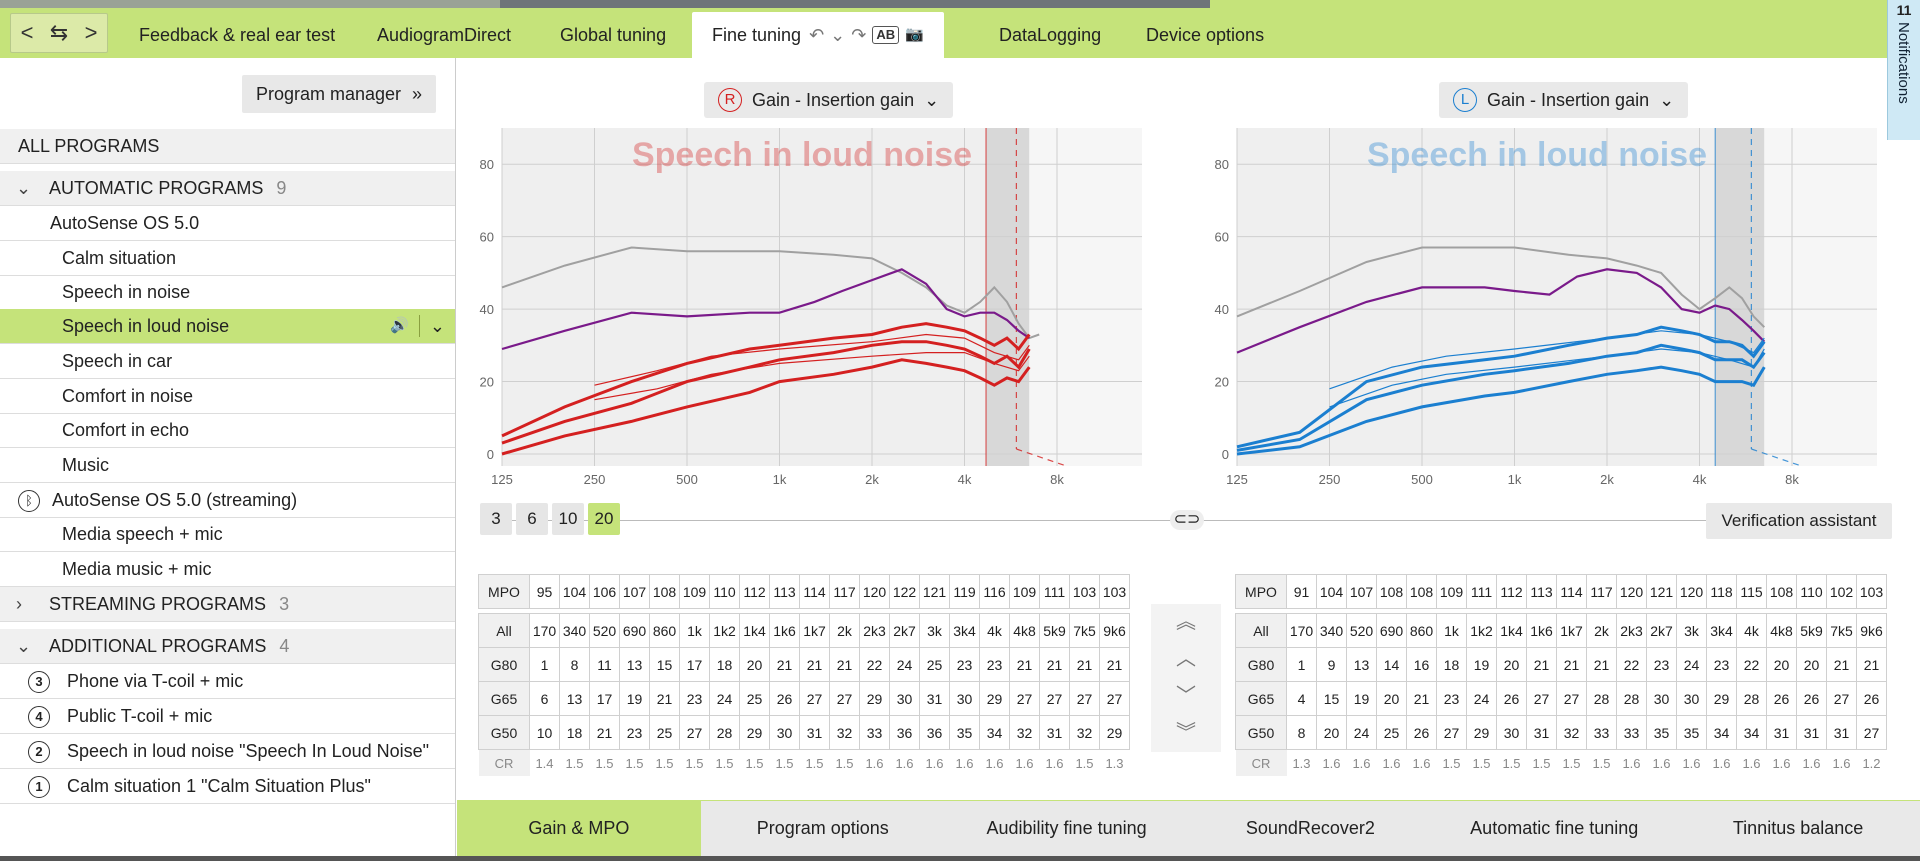  What do you see at coordinates (1421, 732) in the screenshot?
I see `value-cell: 26` at bounding box center [1421, 732].